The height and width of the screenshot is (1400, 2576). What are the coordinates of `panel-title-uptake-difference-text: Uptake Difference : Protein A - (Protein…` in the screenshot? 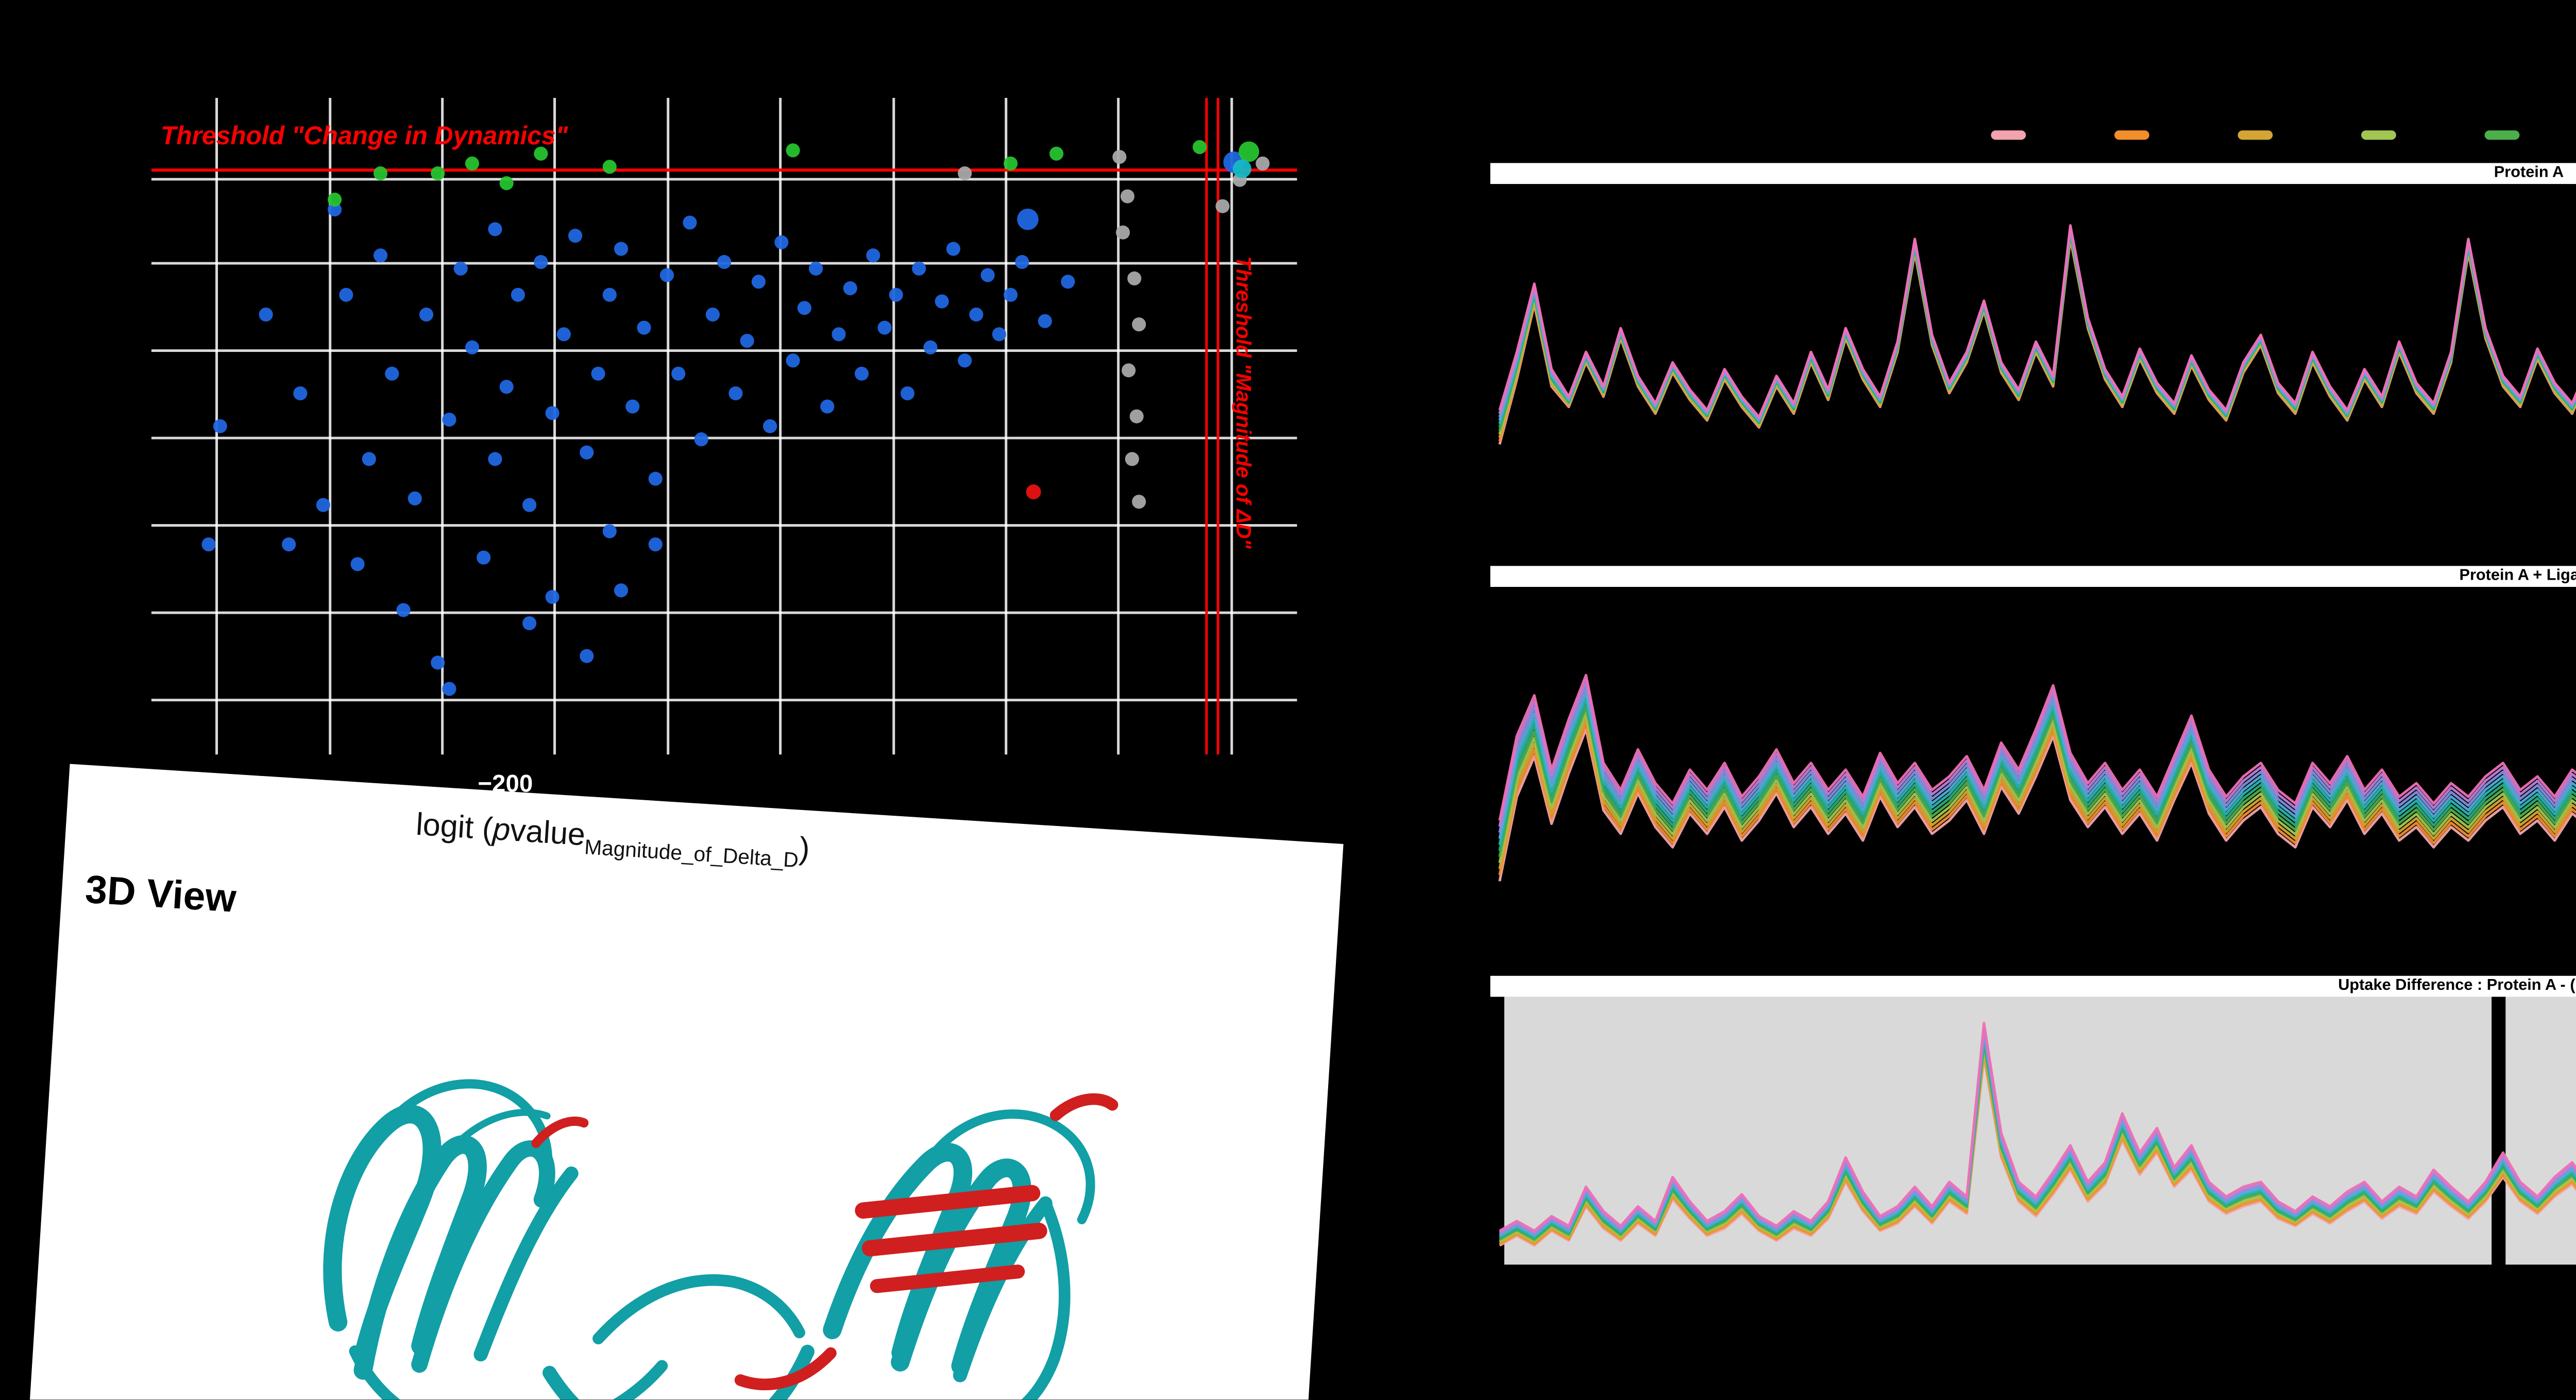 It's located at (2457, 986).